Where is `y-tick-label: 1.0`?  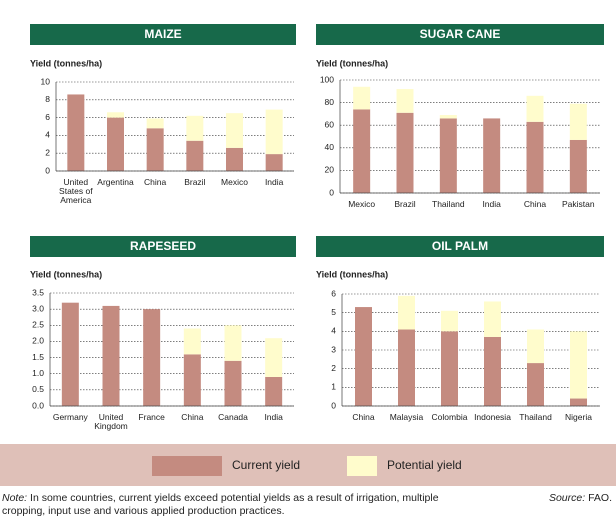
y-tick-label: 1.0 is located at coordinates (38, 373).